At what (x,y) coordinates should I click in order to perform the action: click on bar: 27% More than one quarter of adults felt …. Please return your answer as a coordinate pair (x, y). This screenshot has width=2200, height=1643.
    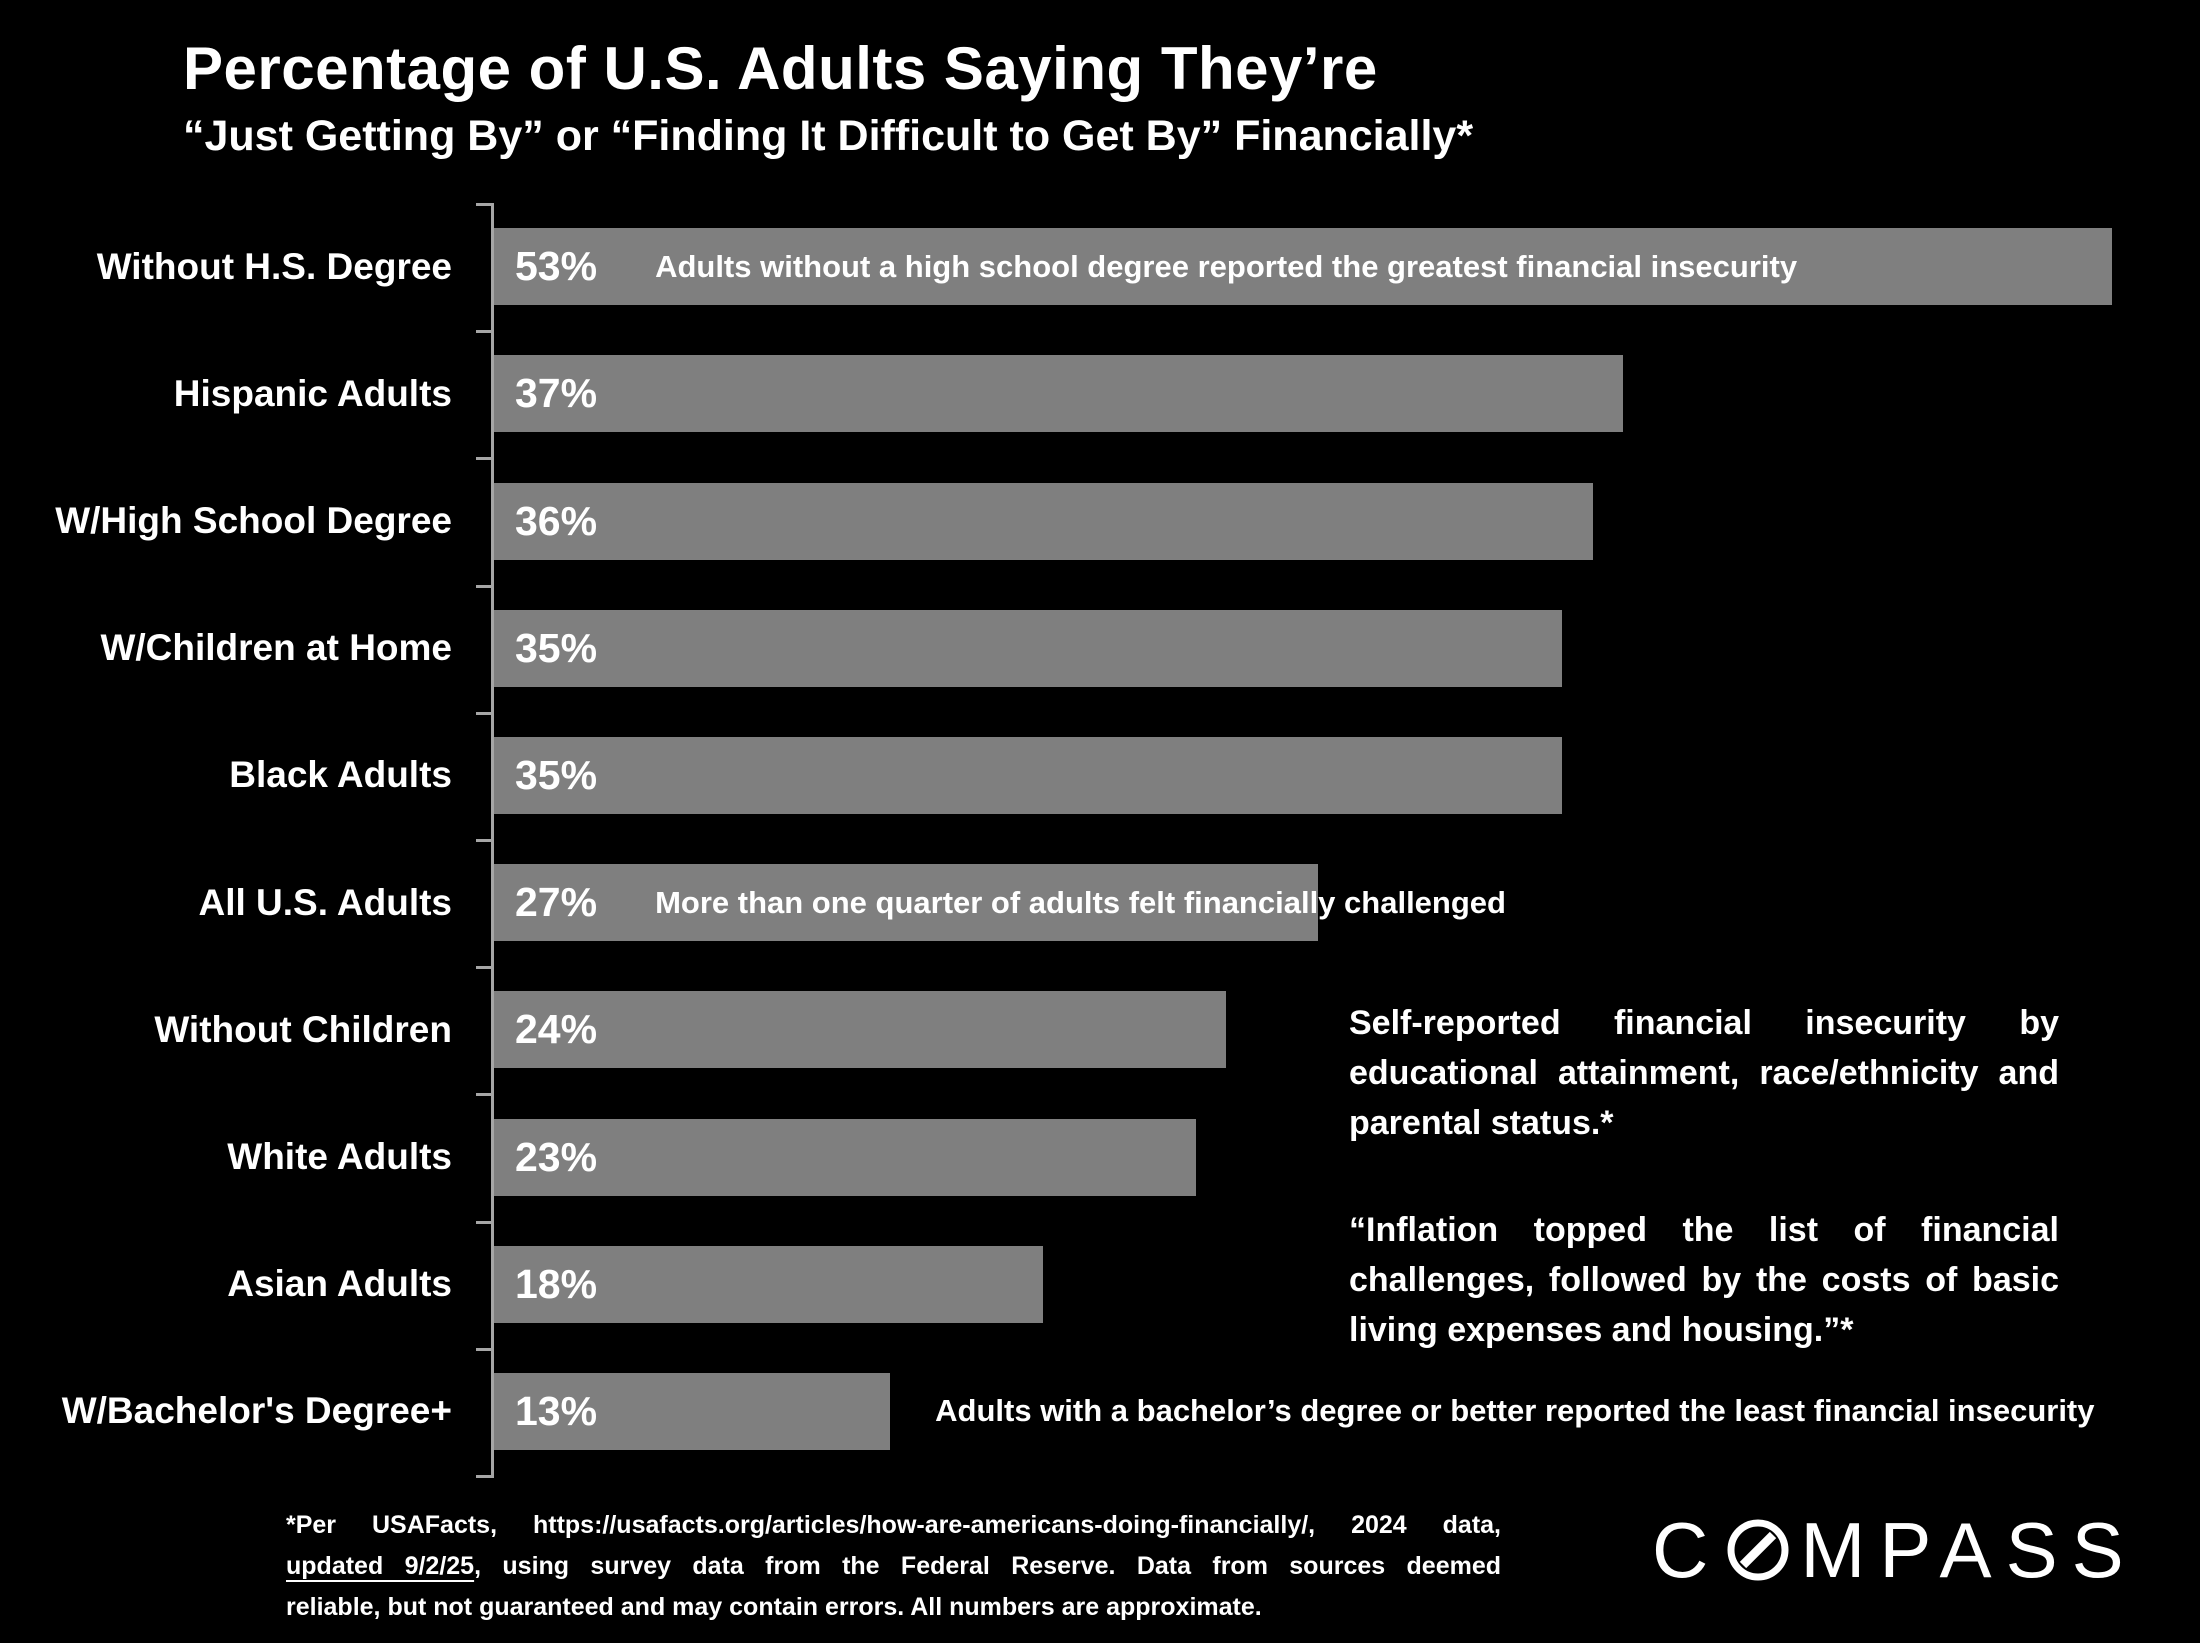
    Looking at the image, I should click on (999, 903).